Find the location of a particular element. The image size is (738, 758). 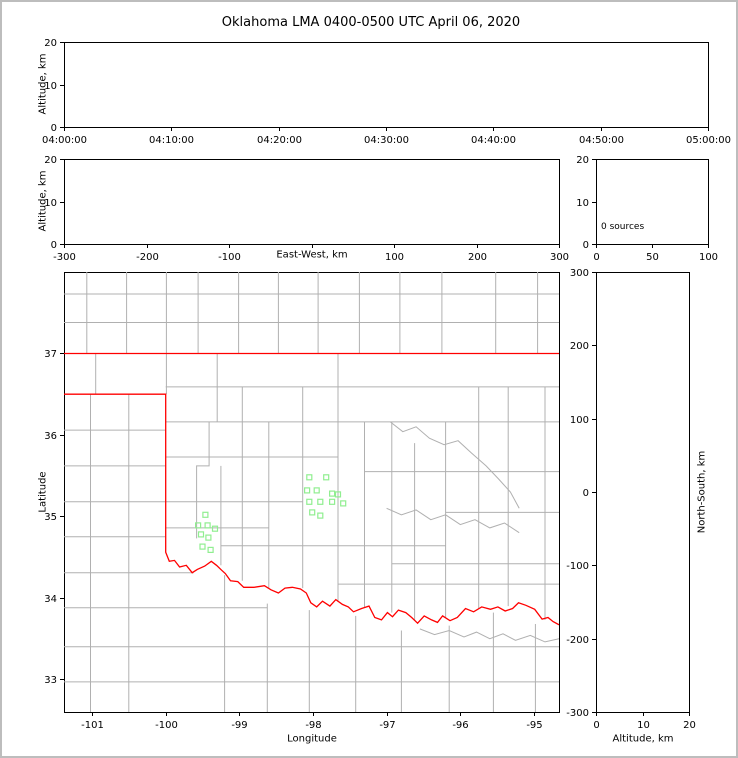

x-tick-label: 20 is located at coordinates (689, 725).